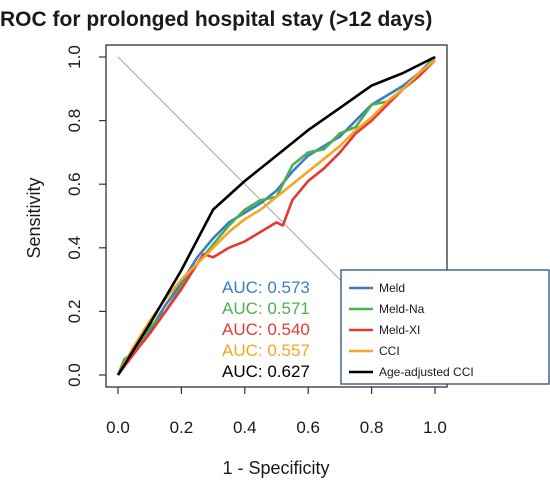 The image size is (550, 486). What do you see at coordinates (276, 412) in the screenshot?
I see `x-axis: 0.0 0.2 0.4 0.6 0.8 1.0` at bounding box center [276, 412].